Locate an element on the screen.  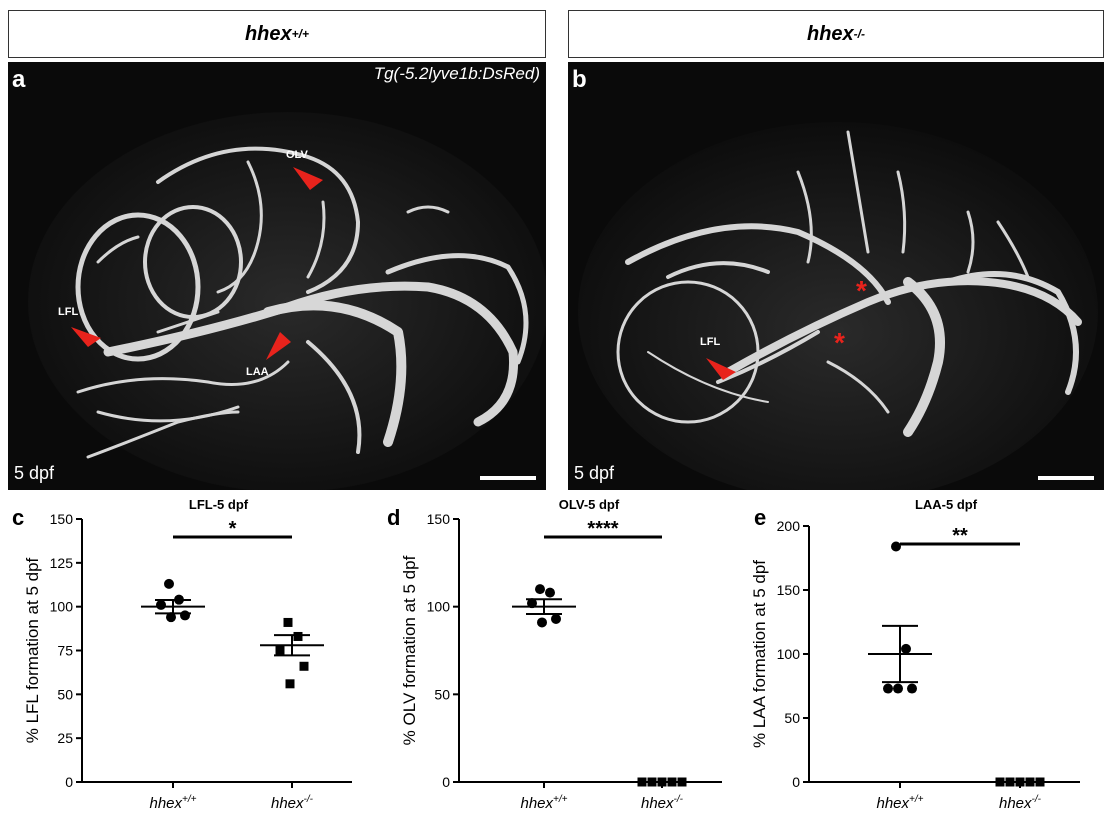
laa-arrowhead is located at coordinates (278, 346).